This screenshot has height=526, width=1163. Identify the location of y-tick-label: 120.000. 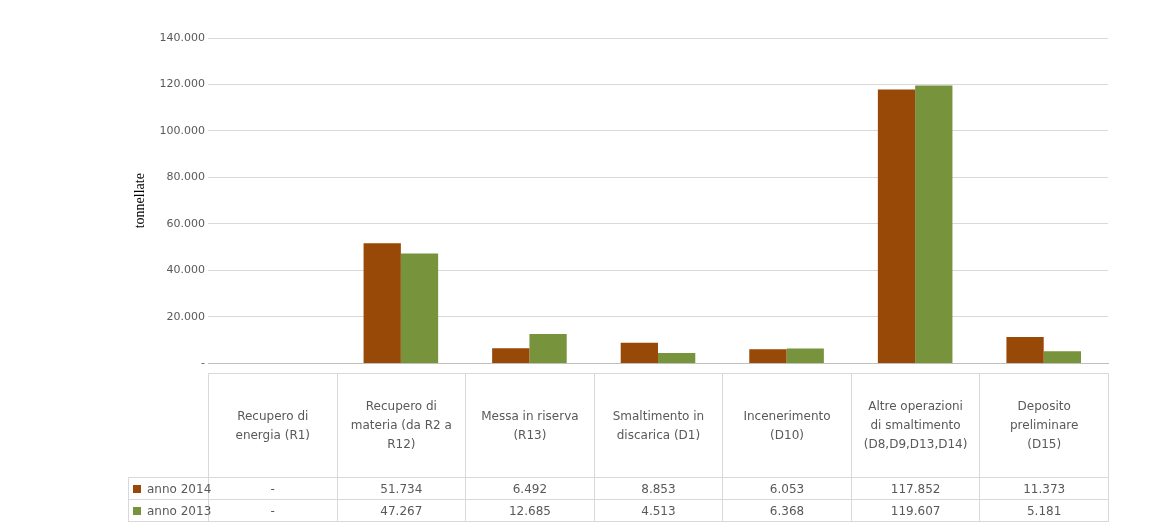
(182, 84).